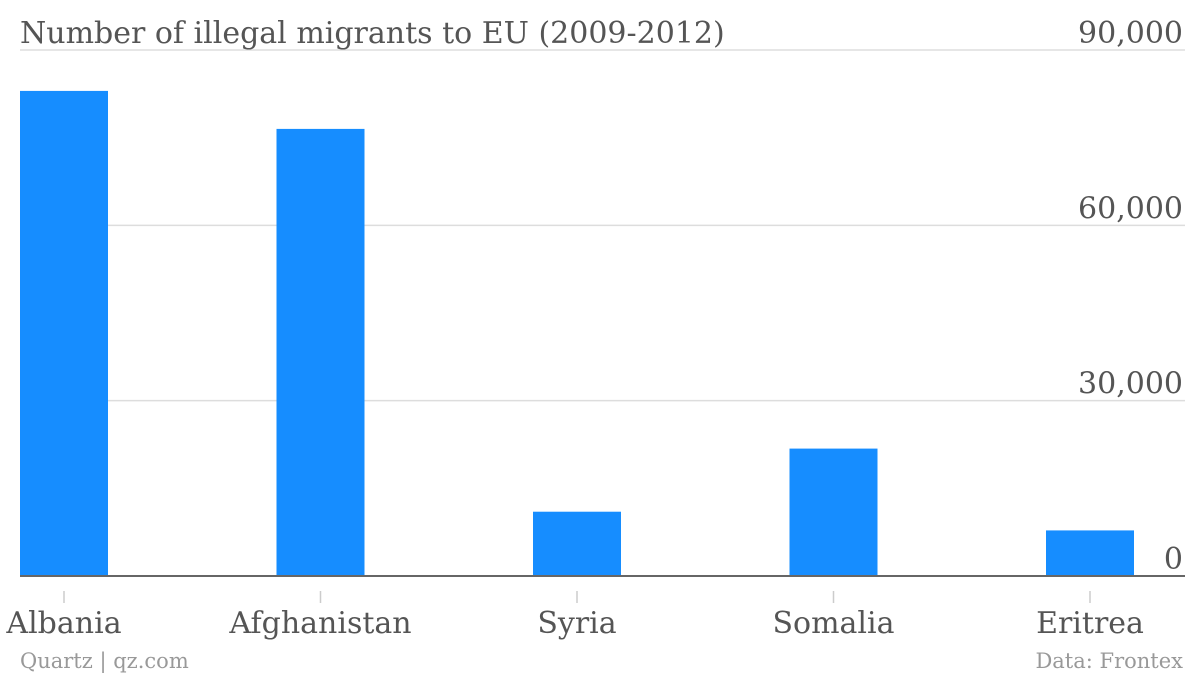 The width and height of the screenshot is (1200, 676). What do you see at coordinates (1090, 623) in the screenshot?
I see `x-tick-label: Eritrea` at bounding box center [1090, 623].